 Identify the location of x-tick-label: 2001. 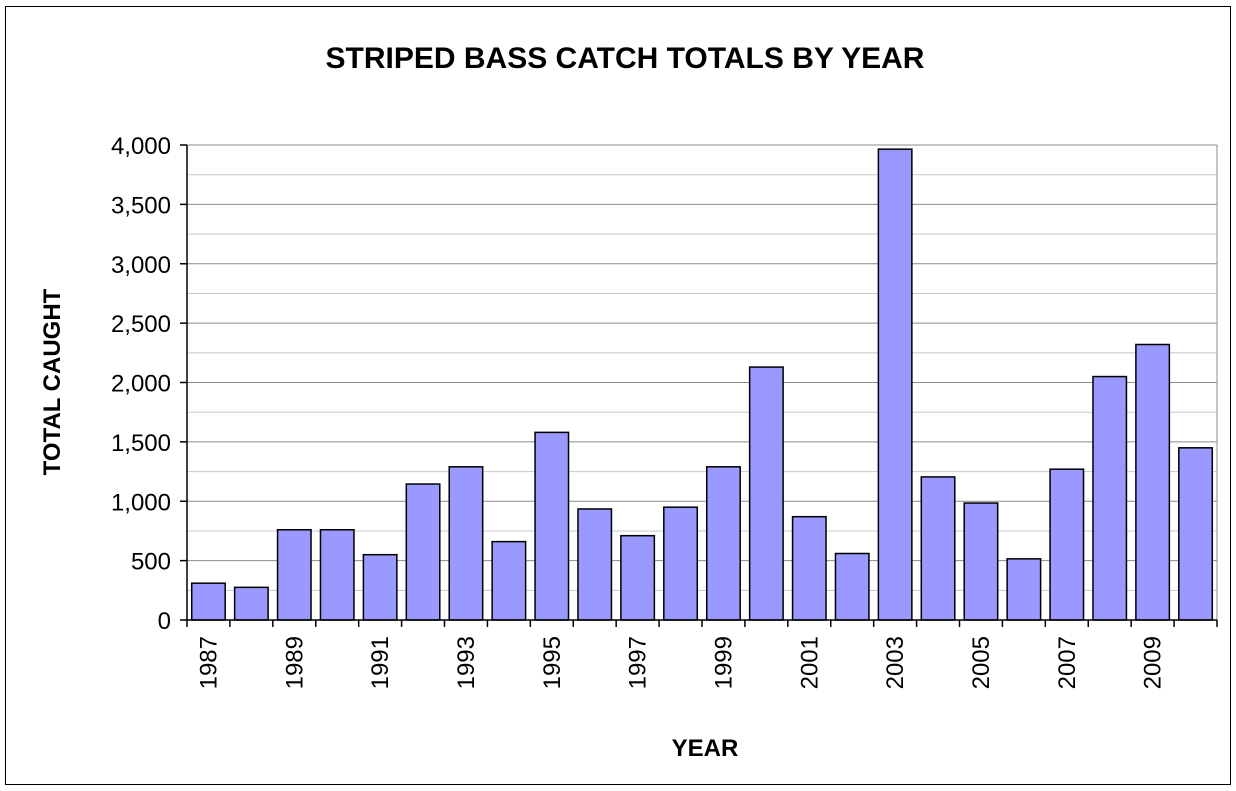
(809, 662).